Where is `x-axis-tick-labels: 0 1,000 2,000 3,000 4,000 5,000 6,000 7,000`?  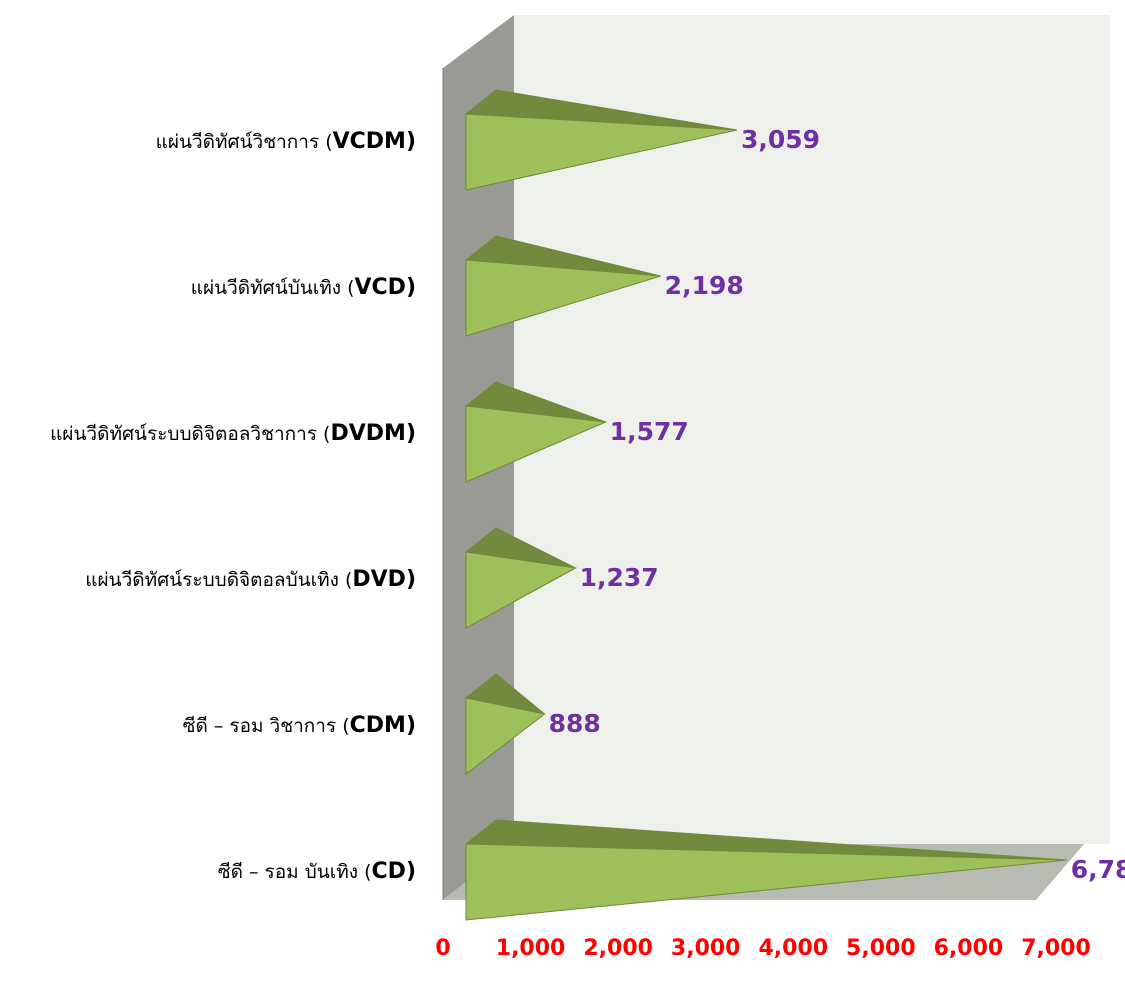
x-axis-tick-labels: 0 1,000 2,000 3,000 4,000 5,000 6,000 7,000 is located at coordinates (762, 948).